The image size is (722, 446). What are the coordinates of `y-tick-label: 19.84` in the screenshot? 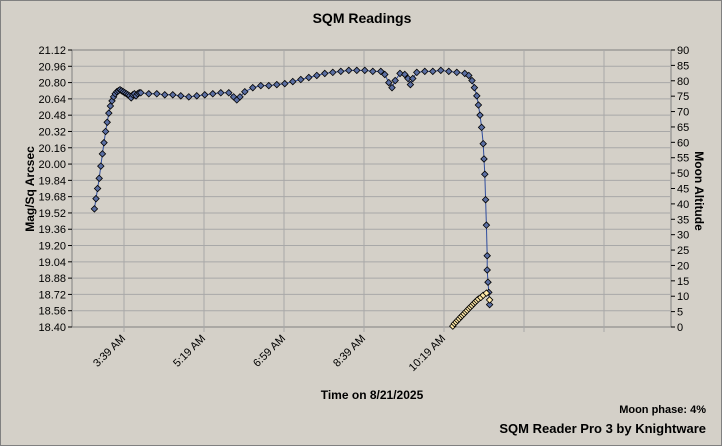 It's located at (52, 181).